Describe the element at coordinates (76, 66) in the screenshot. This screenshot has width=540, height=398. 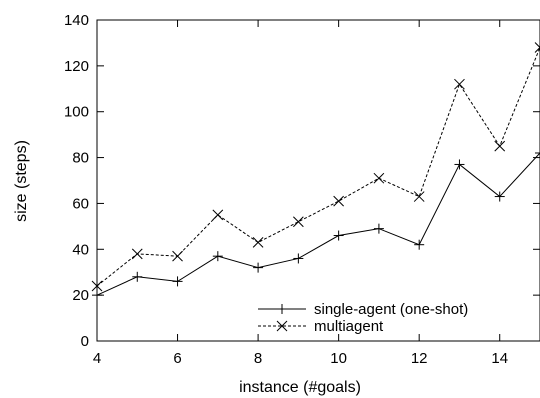
I see `y-tick-label: 120` at that location.